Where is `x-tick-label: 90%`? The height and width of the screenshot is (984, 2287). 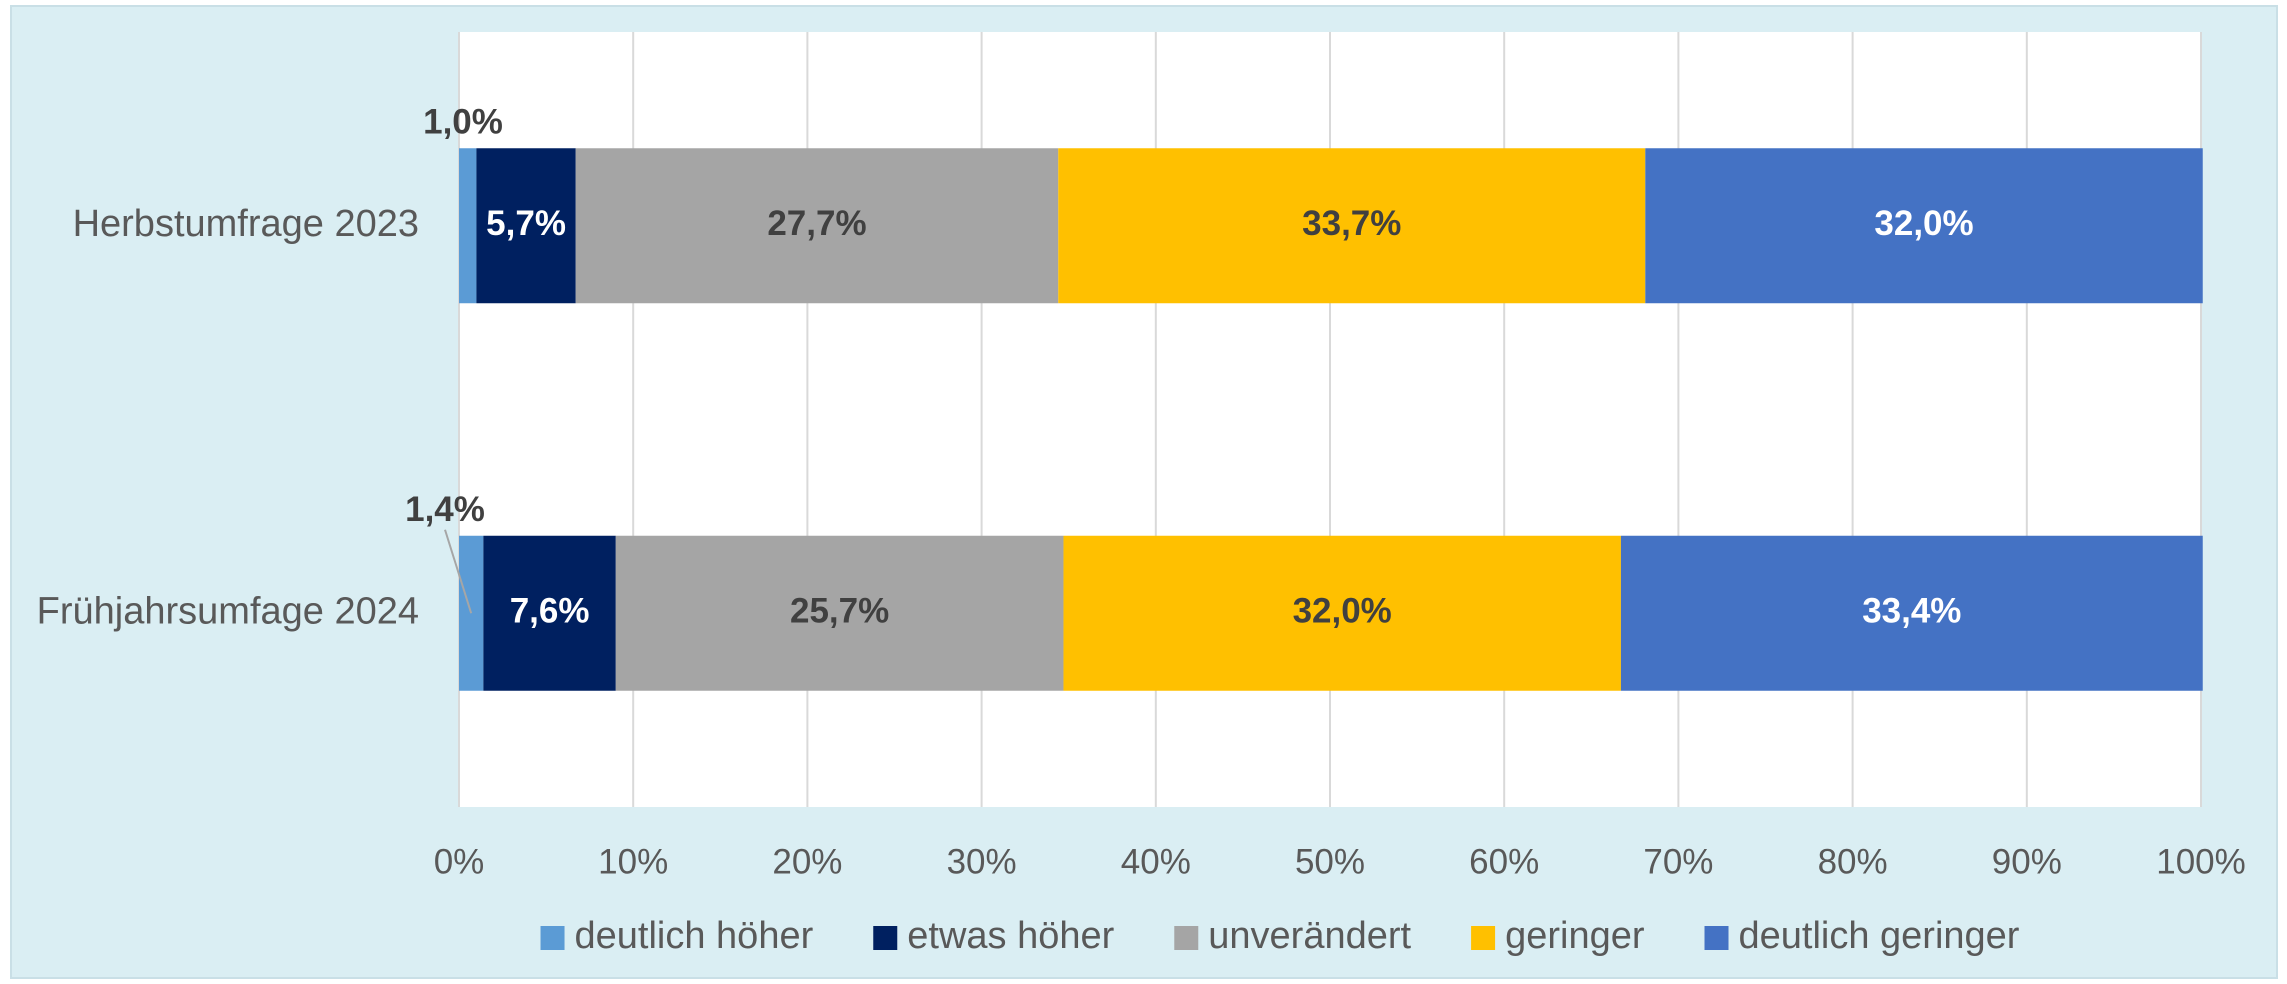 x-tick-label: 90% is located at coordinates (2027, 861).